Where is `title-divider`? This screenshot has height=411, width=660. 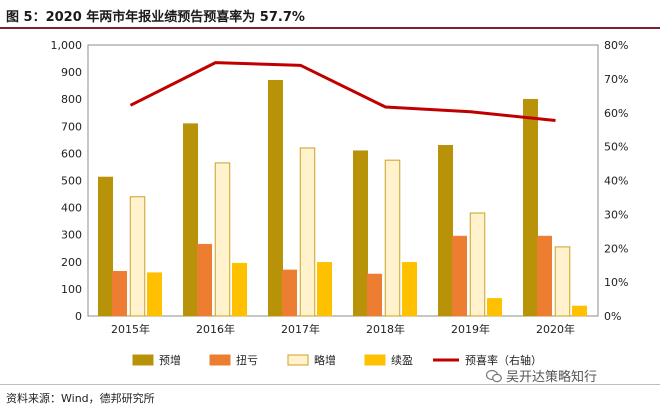
title-divider is located at coordinates (330, 28).